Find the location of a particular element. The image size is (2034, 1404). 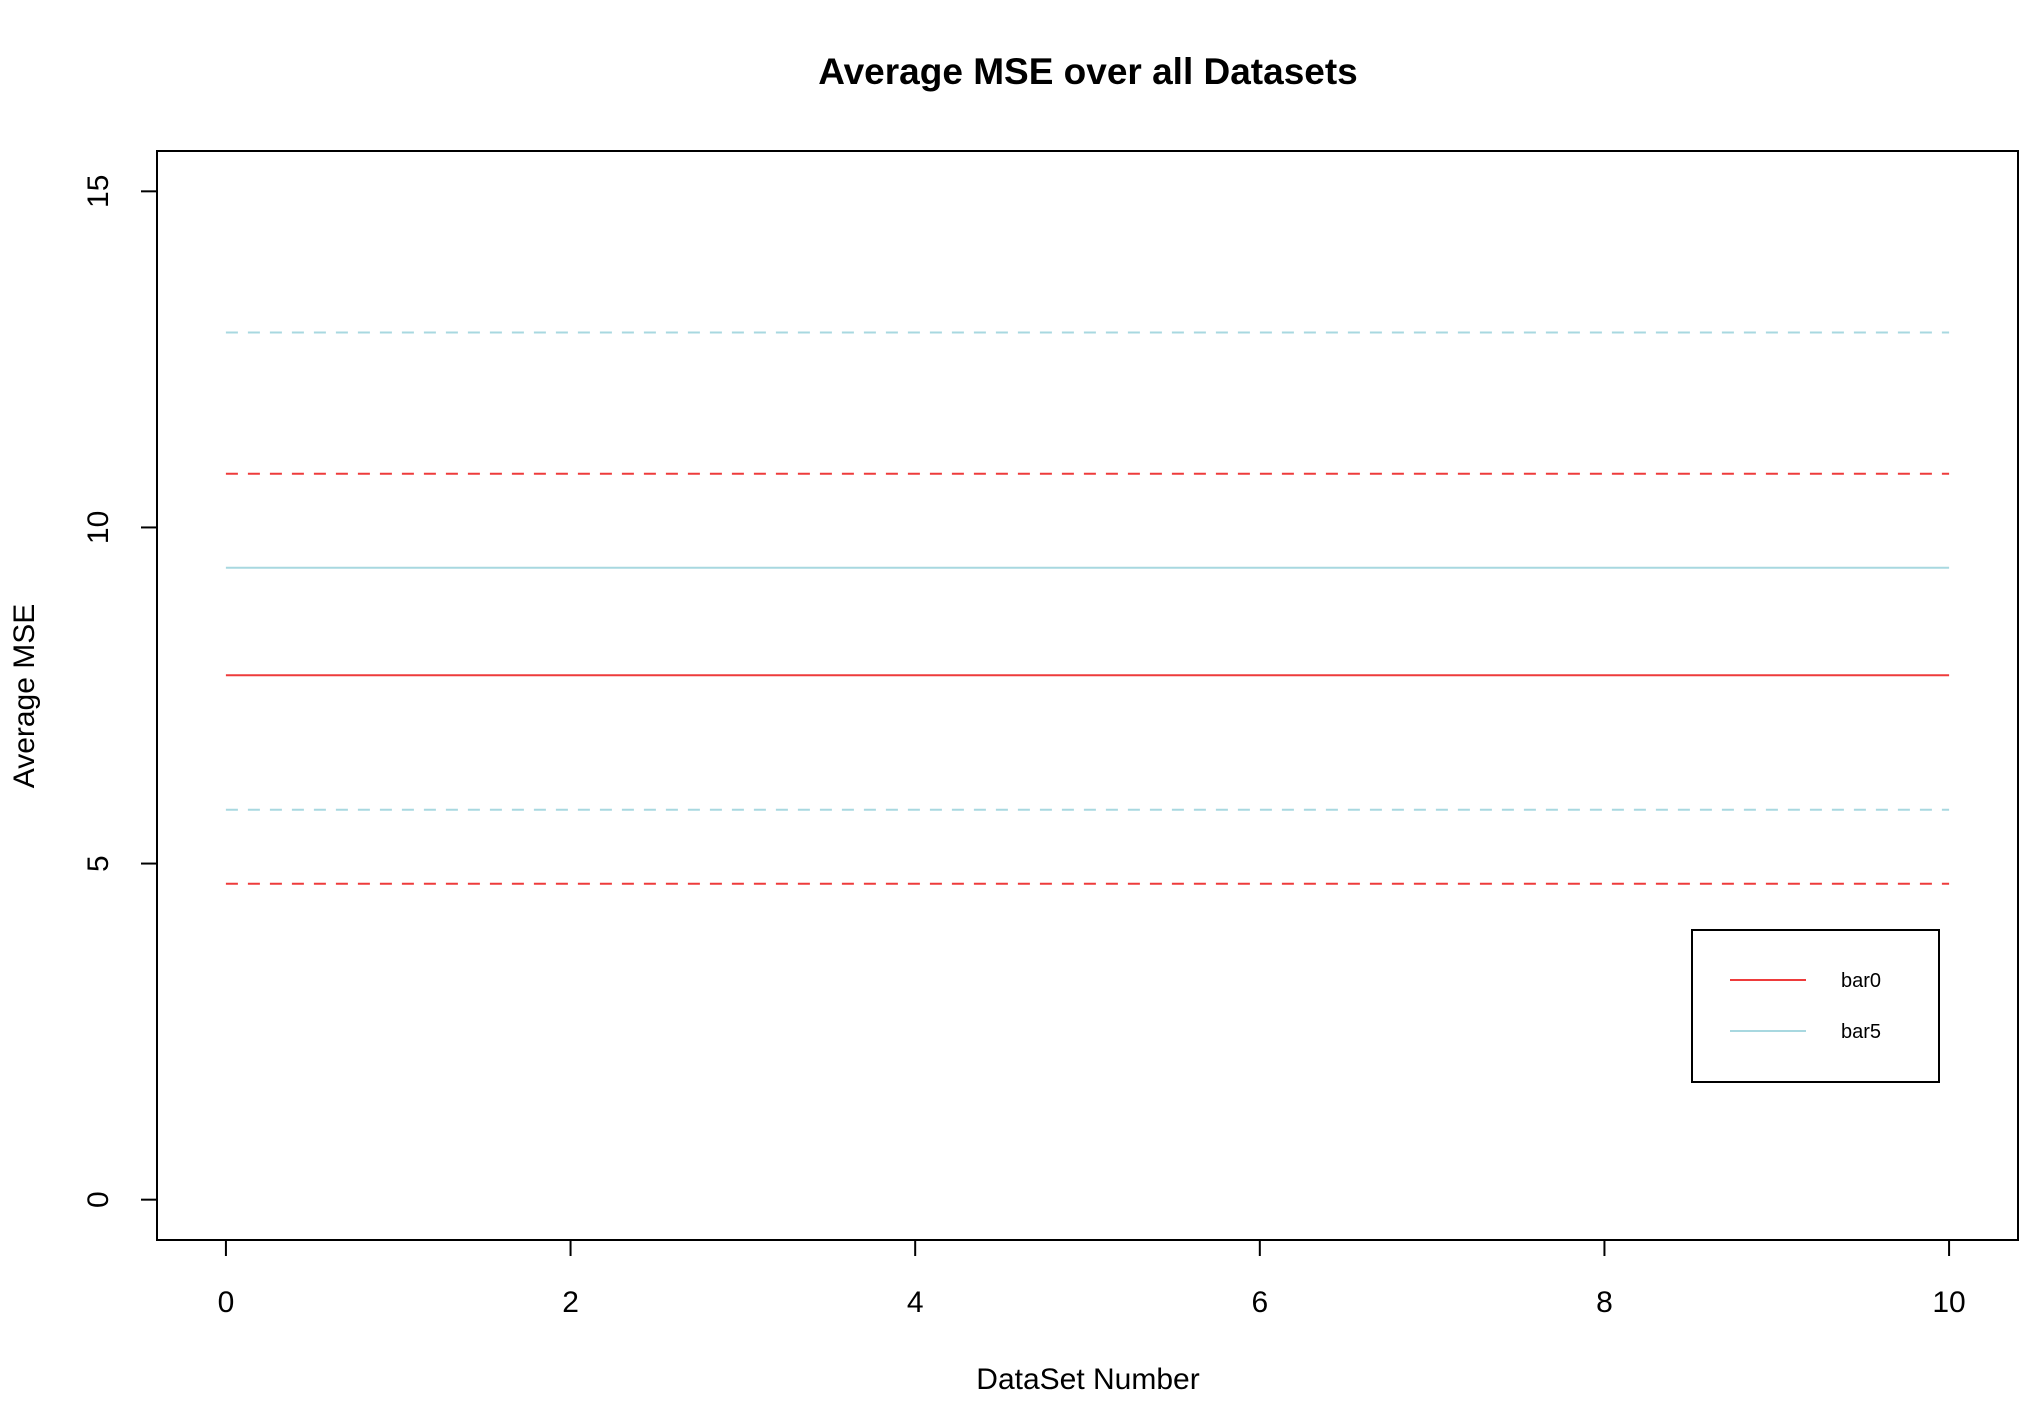

legend-label-bar5: bar5 is located at coordinates (1861, 1032).